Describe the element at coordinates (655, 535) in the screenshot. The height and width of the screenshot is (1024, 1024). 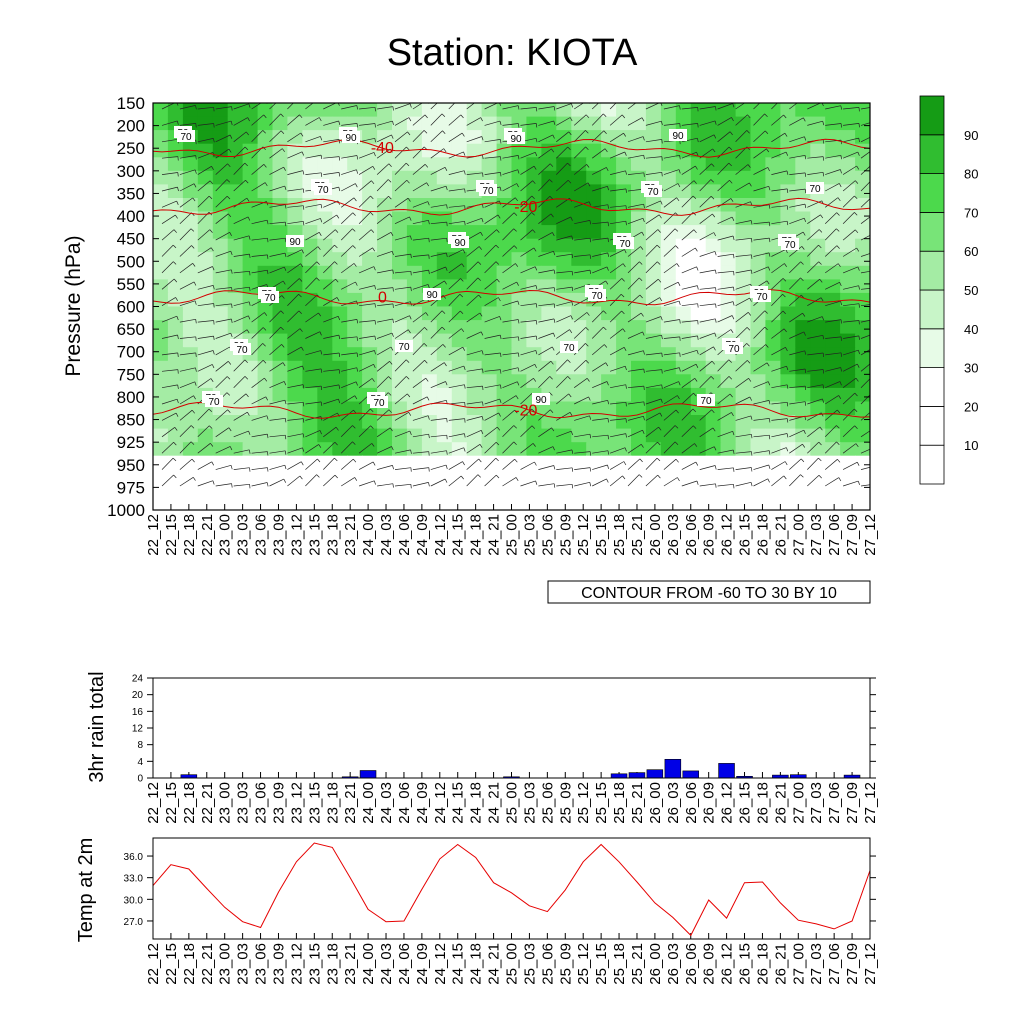
I see `time-tick-label: 26_00` at that location.